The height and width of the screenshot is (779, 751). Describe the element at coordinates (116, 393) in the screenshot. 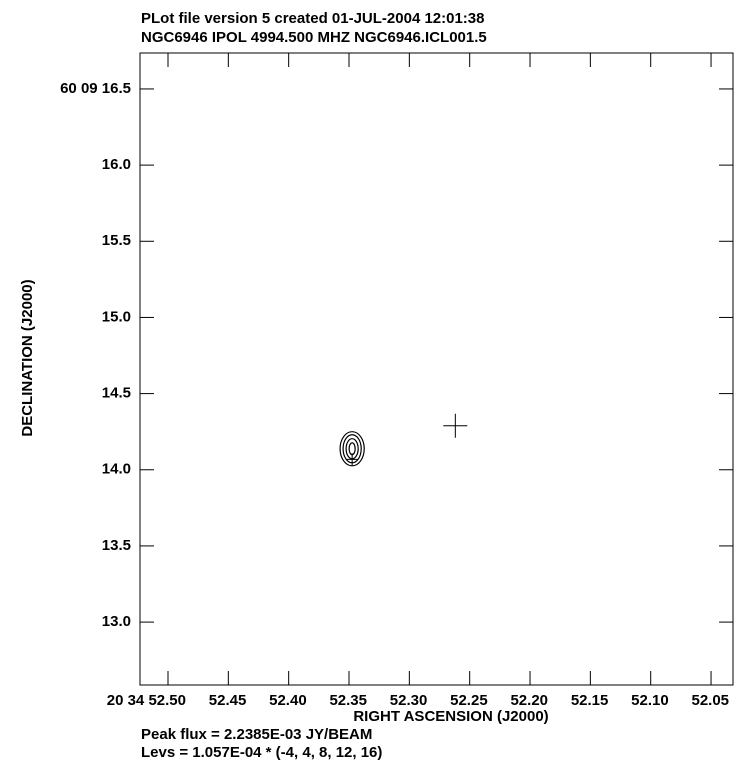

I see `y-tick-label: 14.5` at that location.